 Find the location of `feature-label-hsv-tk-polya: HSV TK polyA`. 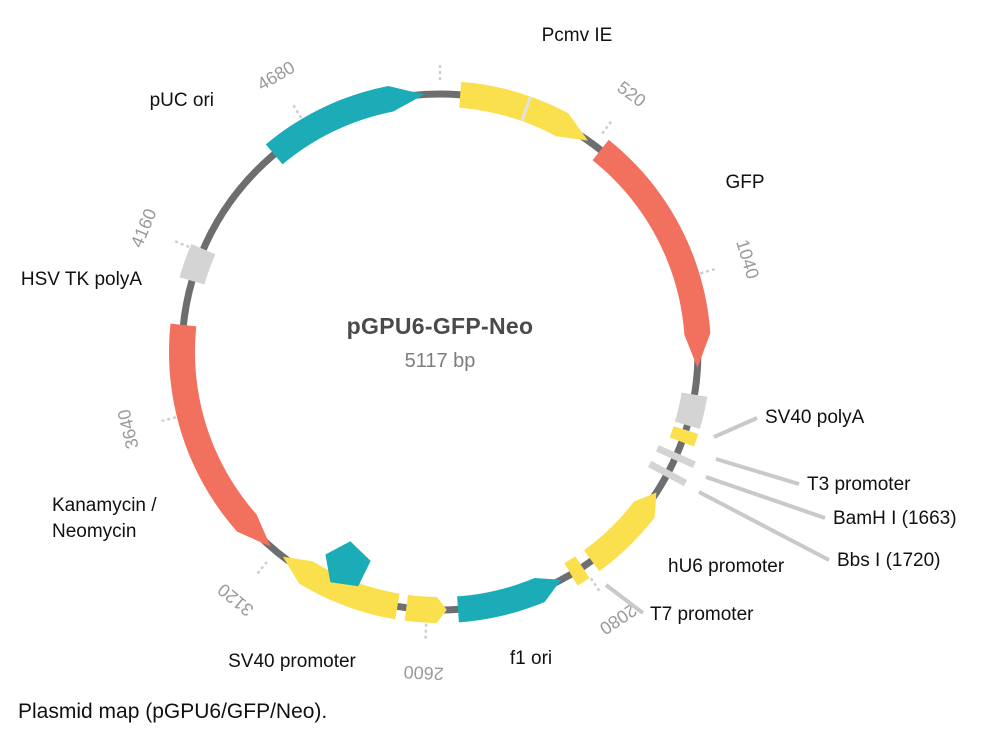

feature-label-hsv-tk-polya: HSV TK polyA is located at coordinates (81, 279).